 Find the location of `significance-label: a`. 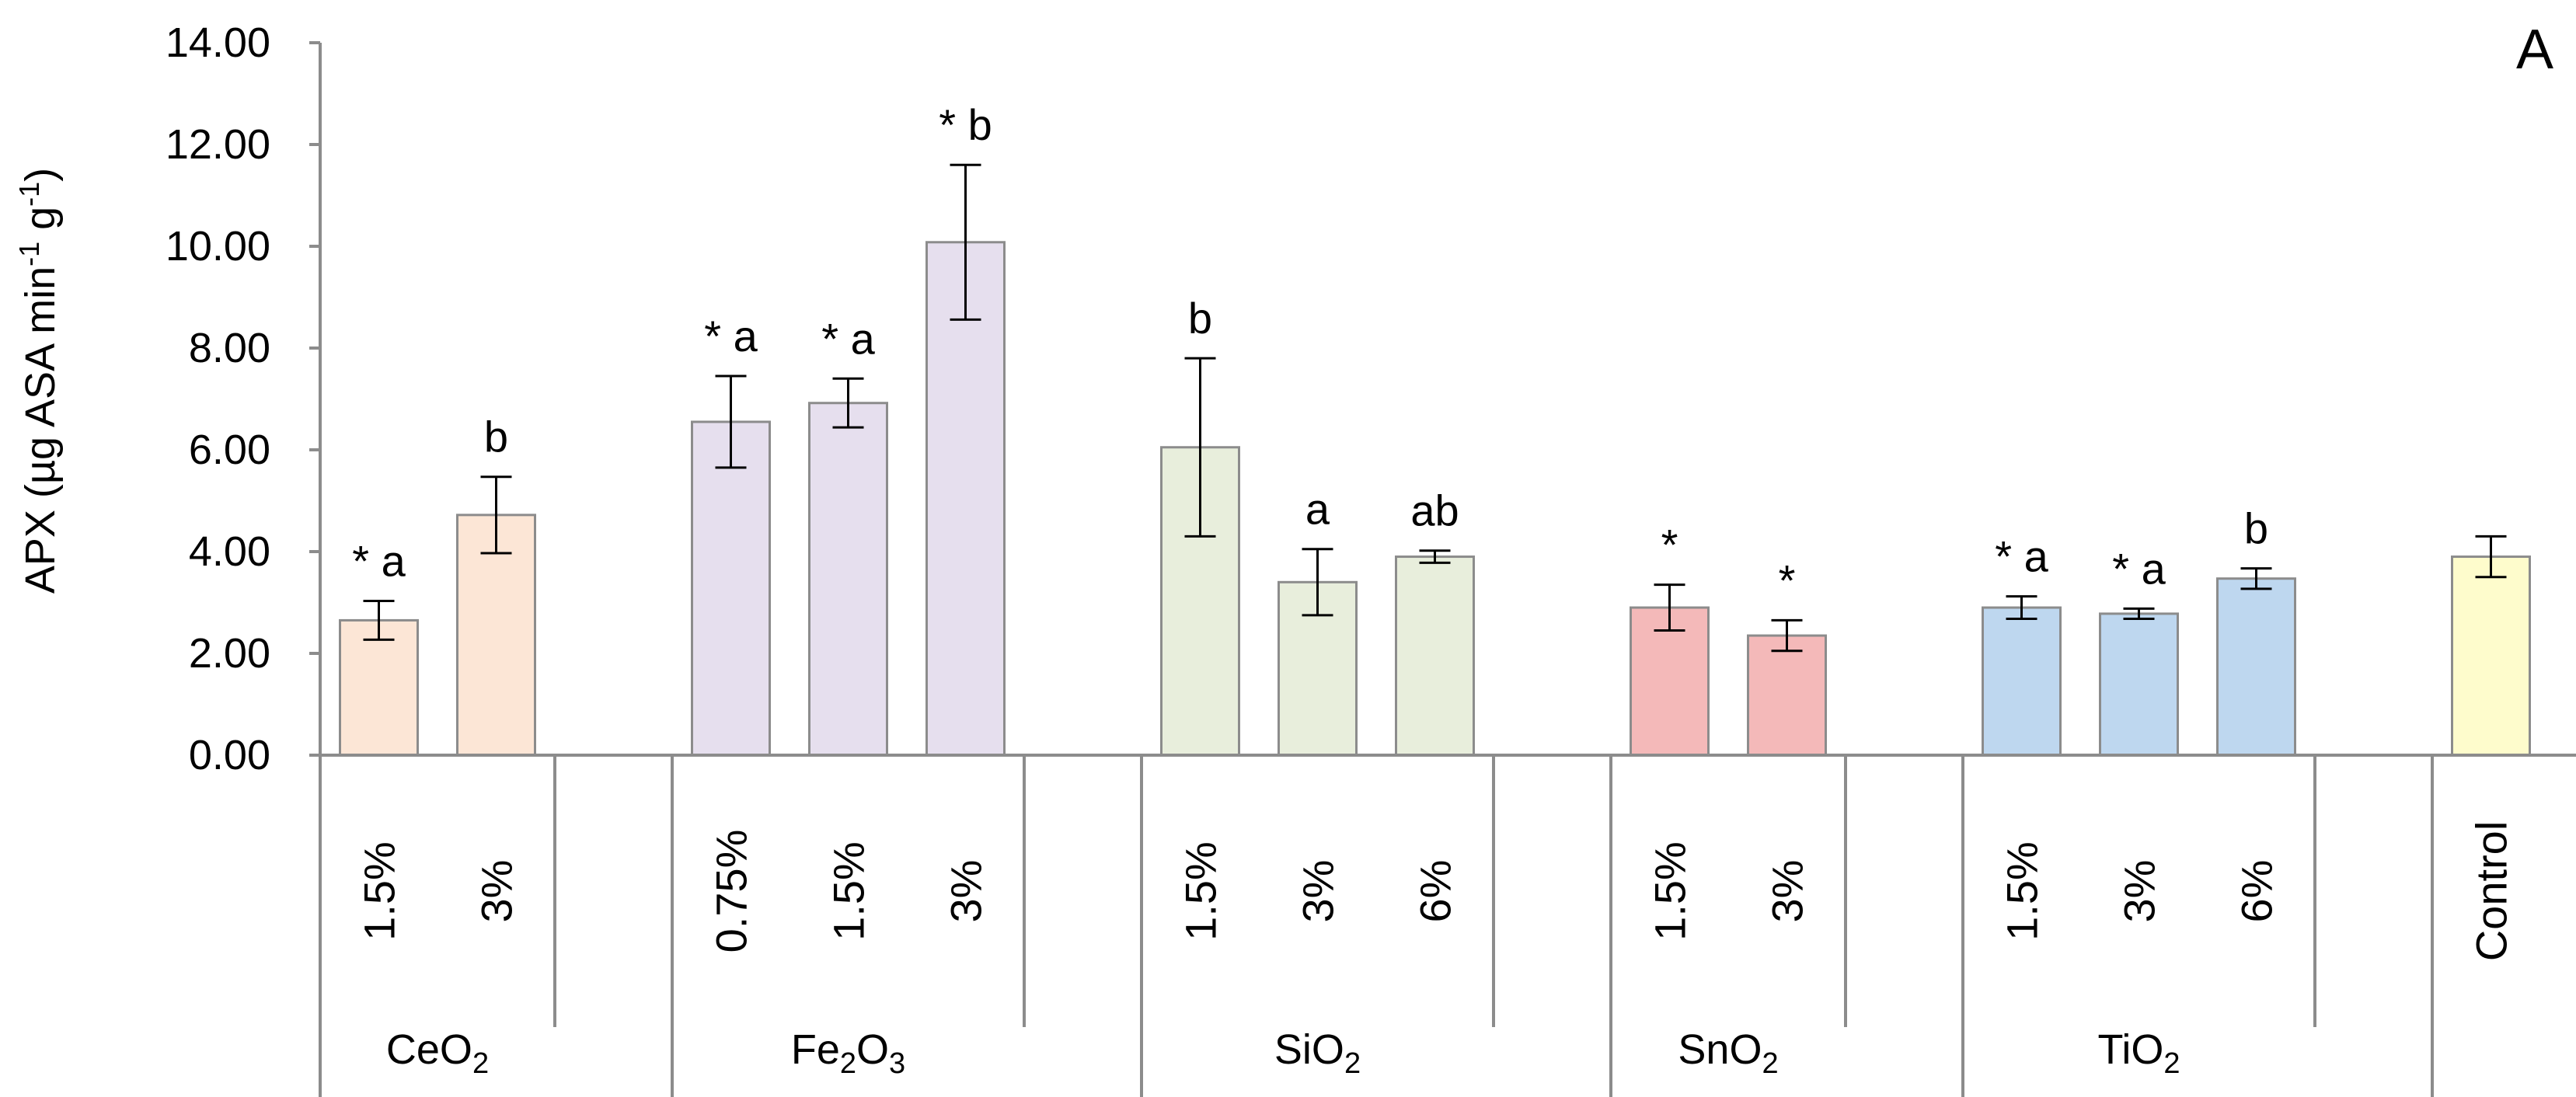

significance-label: a is located at coordinates (1317, 509).